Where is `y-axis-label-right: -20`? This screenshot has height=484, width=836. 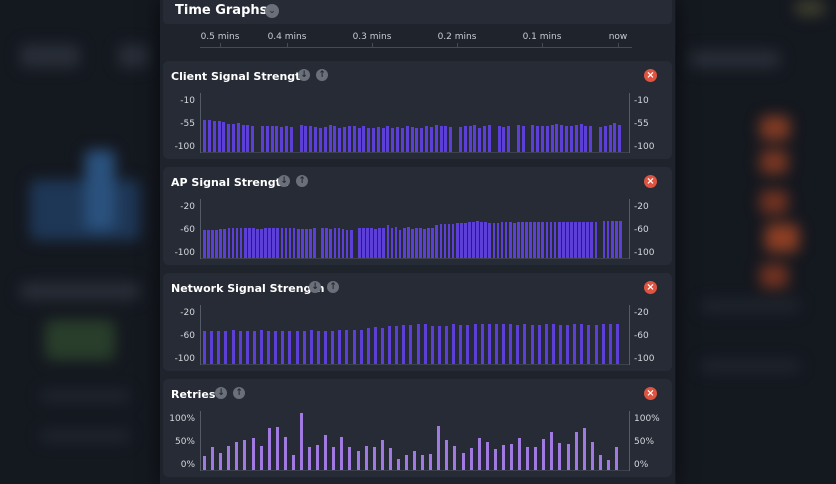
y-axis-label-right: -20 is located at coordinates (641, 313).